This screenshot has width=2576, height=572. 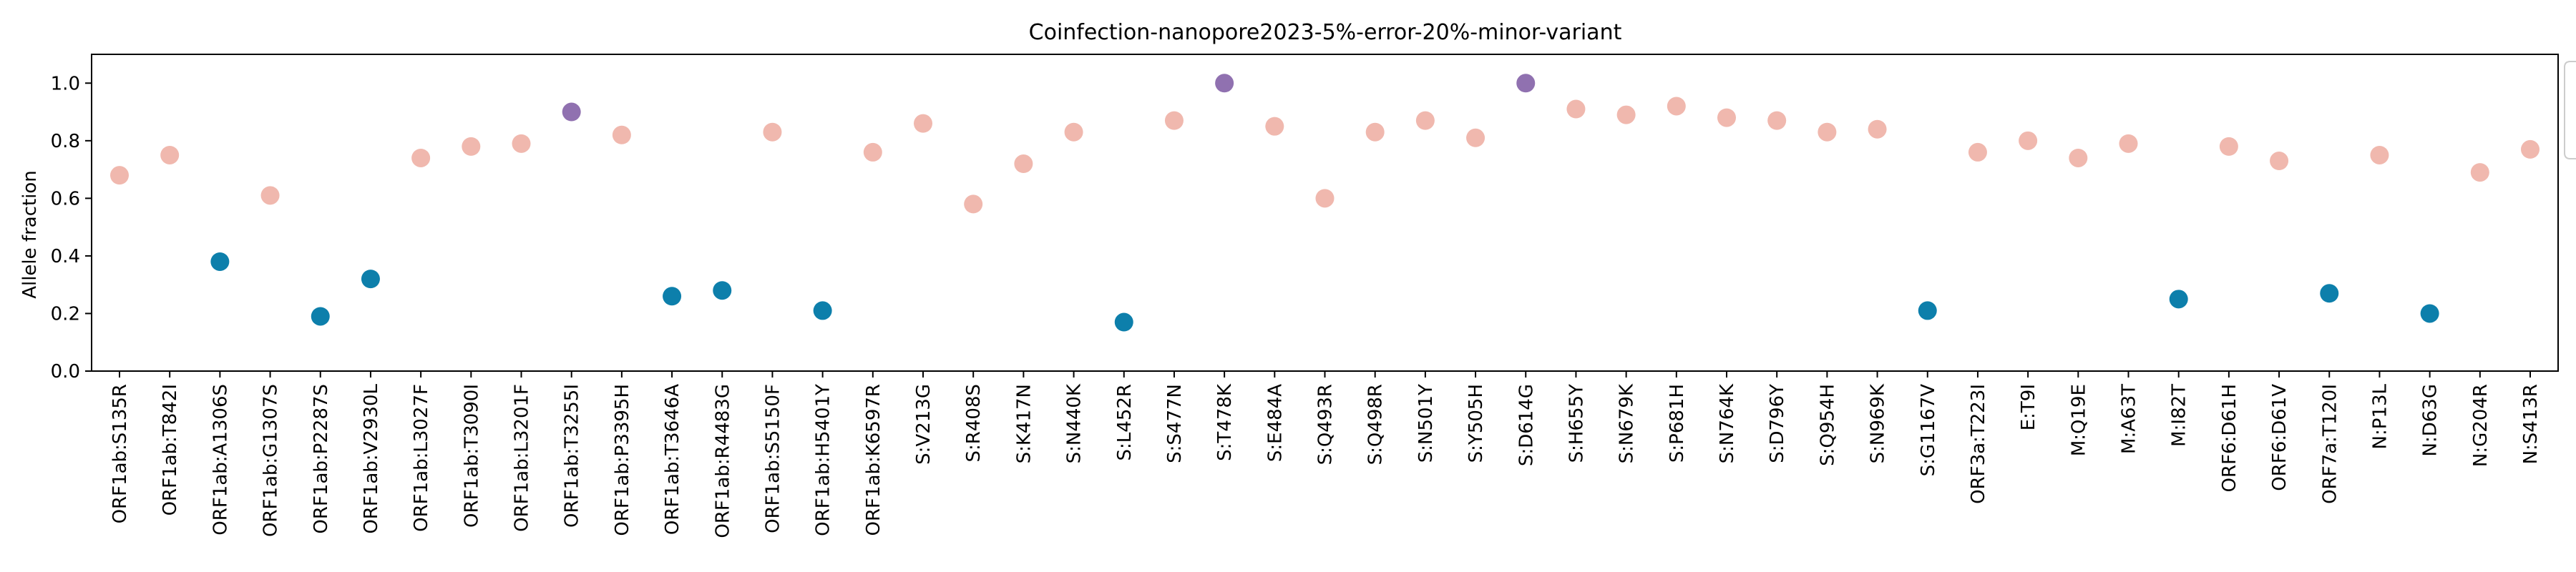 What do you see at coordinates (722, 461) in the screenshot?
I see `x-tick-label: ORF1ab:R4483G` at bounding box center [722, 461].